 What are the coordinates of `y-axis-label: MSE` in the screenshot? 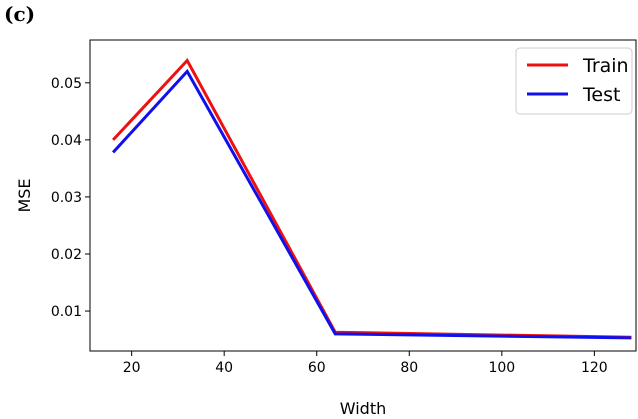 It's located at (24, 195).